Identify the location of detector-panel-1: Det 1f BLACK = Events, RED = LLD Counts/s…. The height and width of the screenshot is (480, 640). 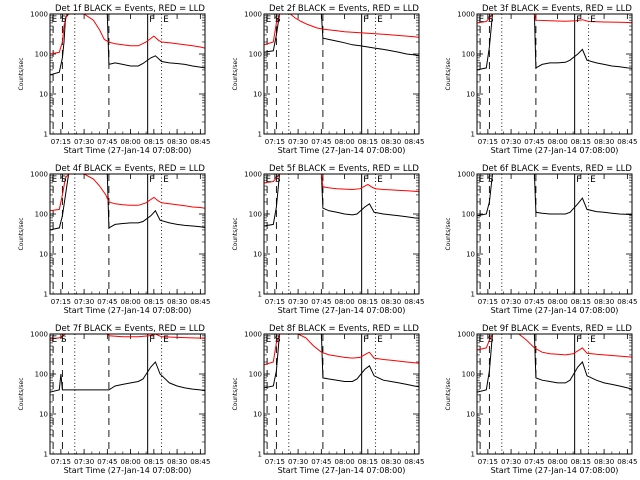
(114, 79).